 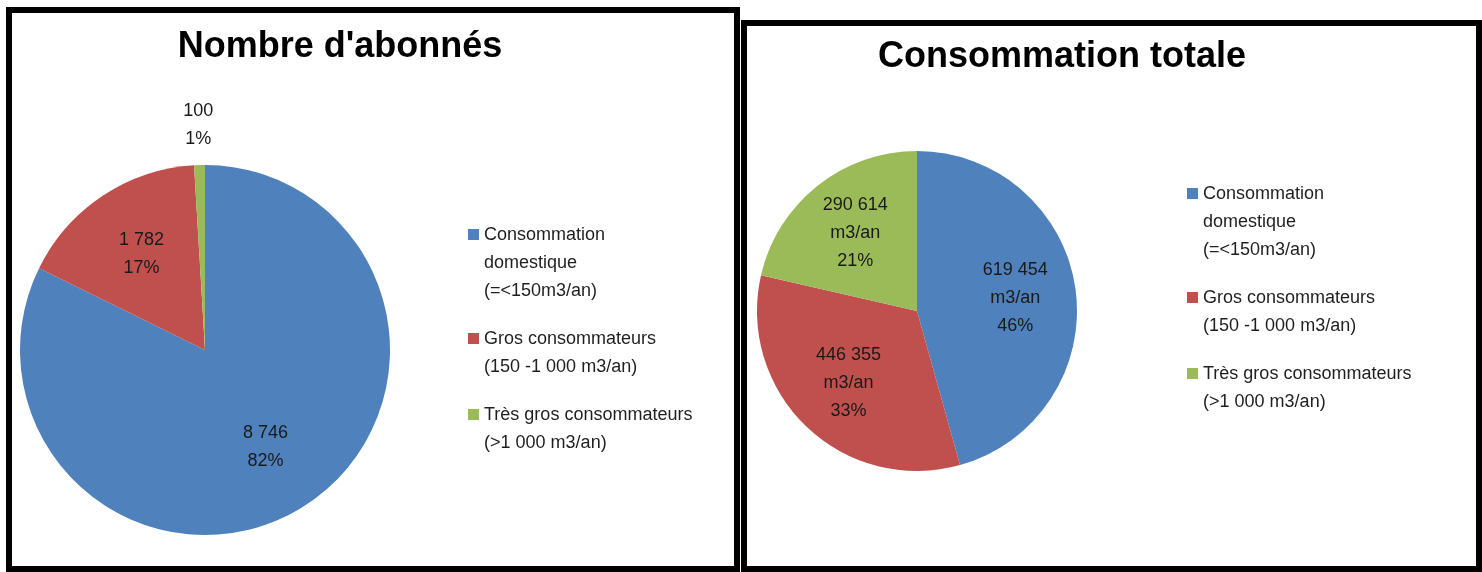 What do you see at coordinates (855, 232) in the screenshot?
I see `data-label: 290 614 m3/an 21%` at bounding box center [855, 232].